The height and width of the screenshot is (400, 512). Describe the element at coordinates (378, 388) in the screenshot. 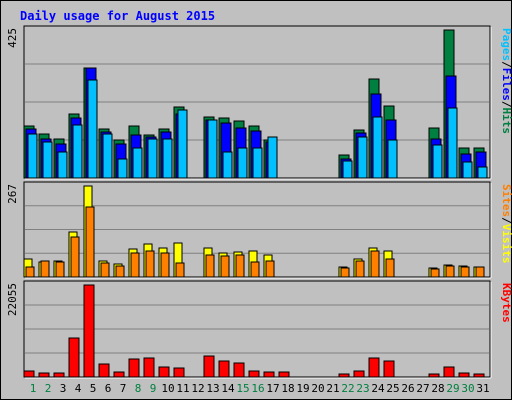

I see `day-label: 24` at that location.